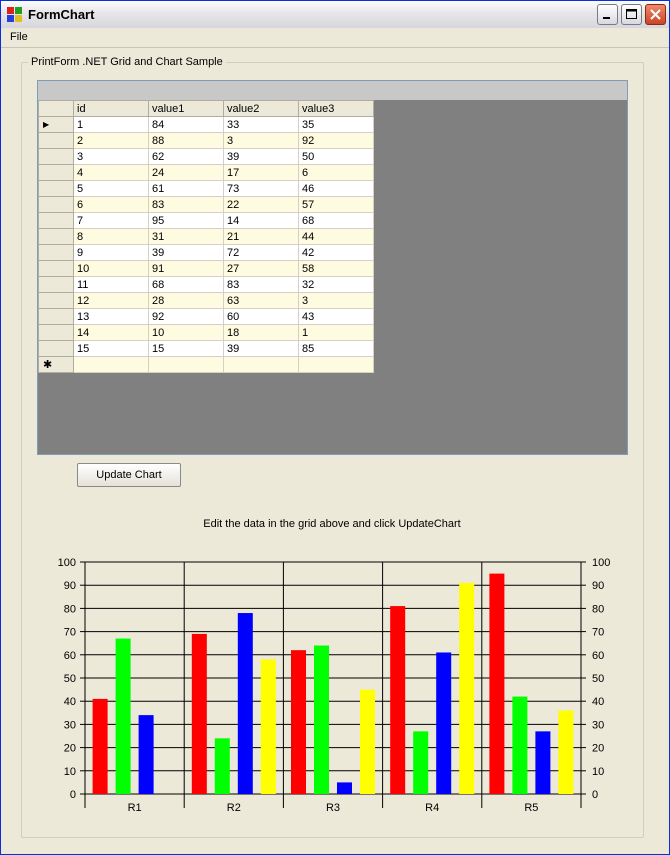  Describe the element at coordinates (186, 124) in the screenshot. I see `grid-cell-value1: 84` at that location.